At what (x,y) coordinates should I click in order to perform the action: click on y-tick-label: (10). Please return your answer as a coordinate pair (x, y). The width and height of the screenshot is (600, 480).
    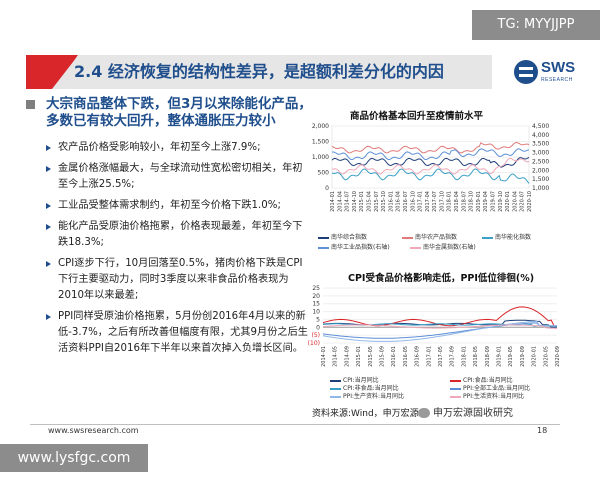
    Looking at the image, I should click on (314, 343).